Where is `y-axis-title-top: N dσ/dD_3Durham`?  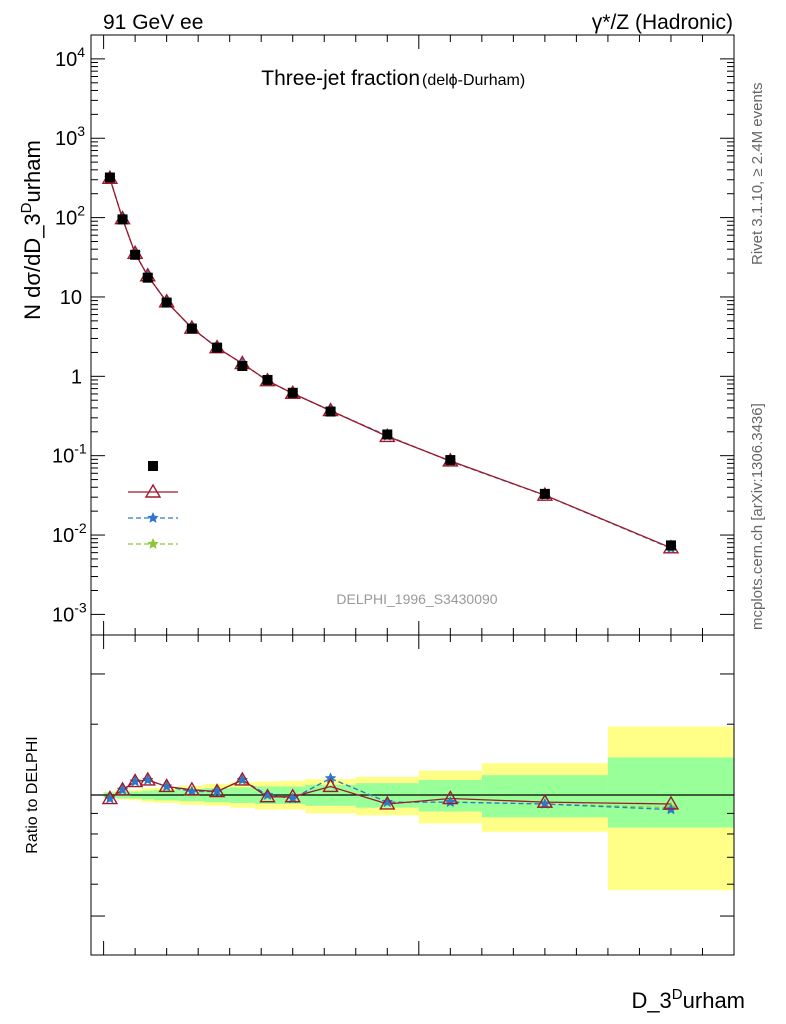
y-axis-title-top: N dσ/dD_3Durham is located at coordinates (31, 230).